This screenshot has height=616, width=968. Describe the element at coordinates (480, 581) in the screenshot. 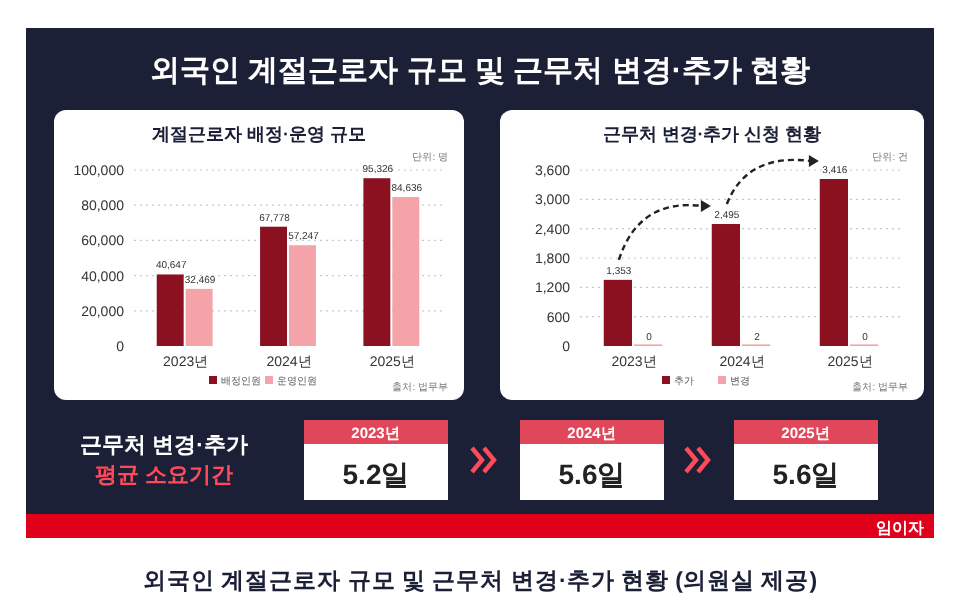

I see `text: 외국인 계절근로자 규모 및 근무처 변경·추가 현황 (의원실 제공)` at that location.